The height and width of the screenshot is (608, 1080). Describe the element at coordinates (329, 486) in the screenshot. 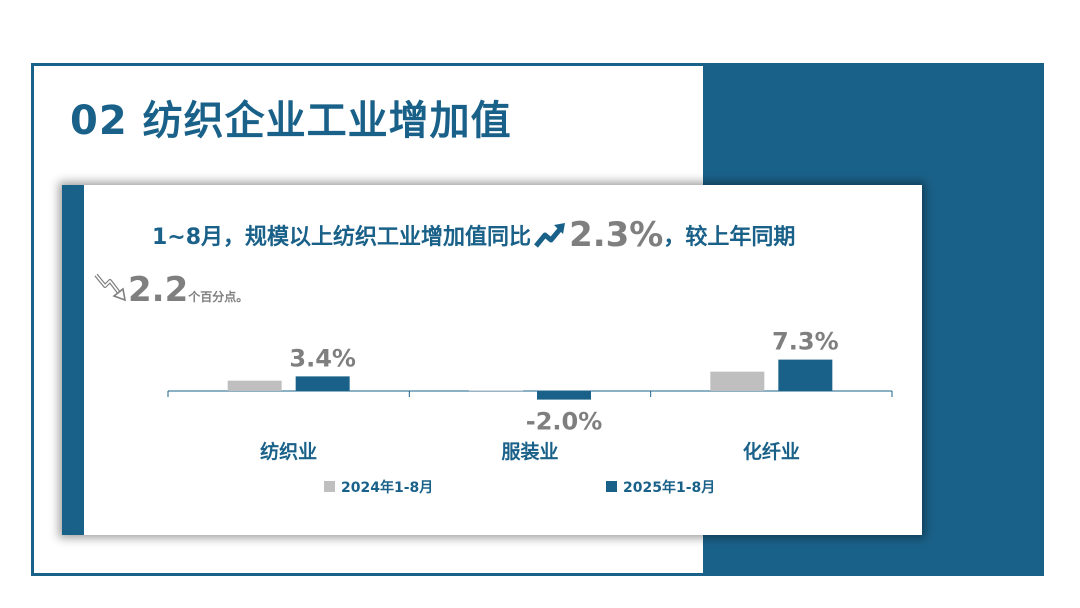

I see `legend-swatch-2024` at that location.